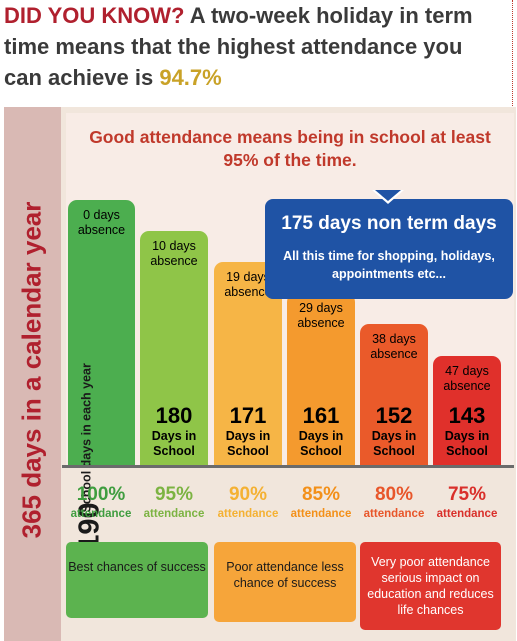  Describe the element at coordinates (394, 494) in the screenshot. I see `attendance-percent: 80%` at that location.